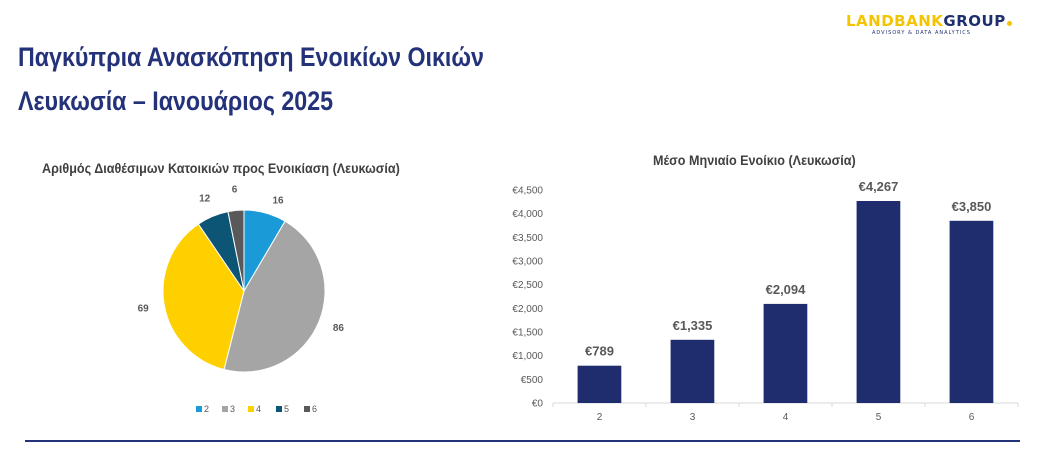 This screenshot has height=450, width=1050. What do you see at coordinates (235, 190) in the screenshot?
I see `pie-data-label: 6` at bounding box center [235, 190].